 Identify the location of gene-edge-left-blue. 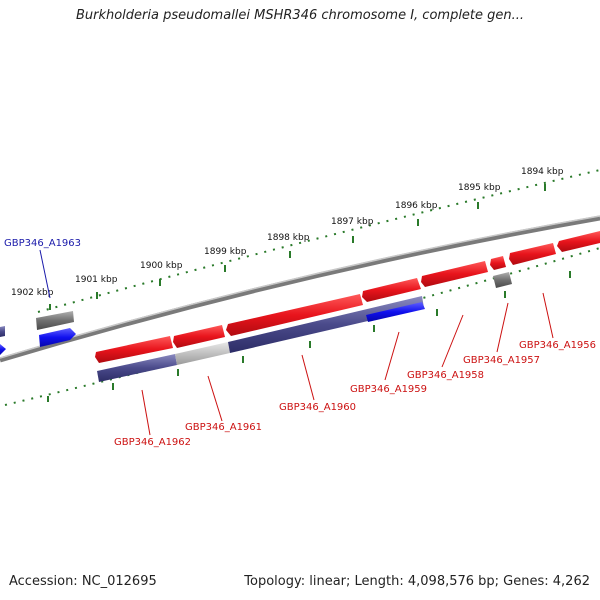
(3, 349).